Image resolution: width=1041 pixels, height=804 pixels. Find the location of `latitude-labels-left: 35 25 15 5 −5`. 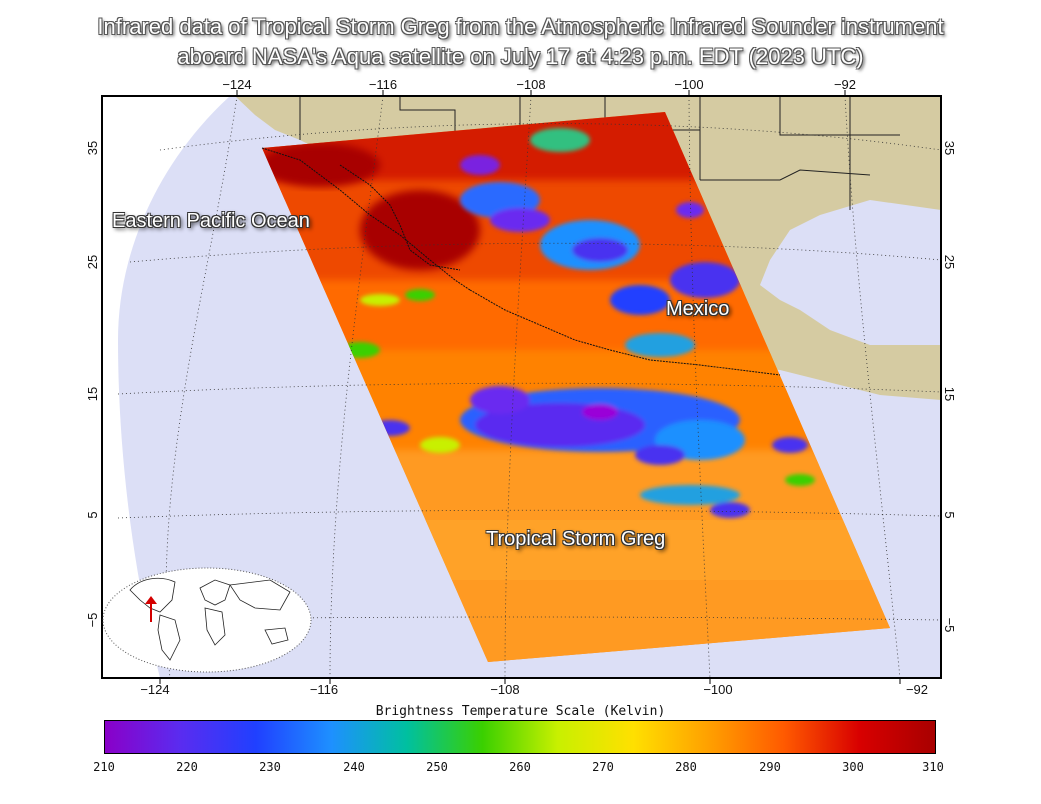

latitude-labels-left: 35 25 15 5 −5 is located at coordinates (92, 384).